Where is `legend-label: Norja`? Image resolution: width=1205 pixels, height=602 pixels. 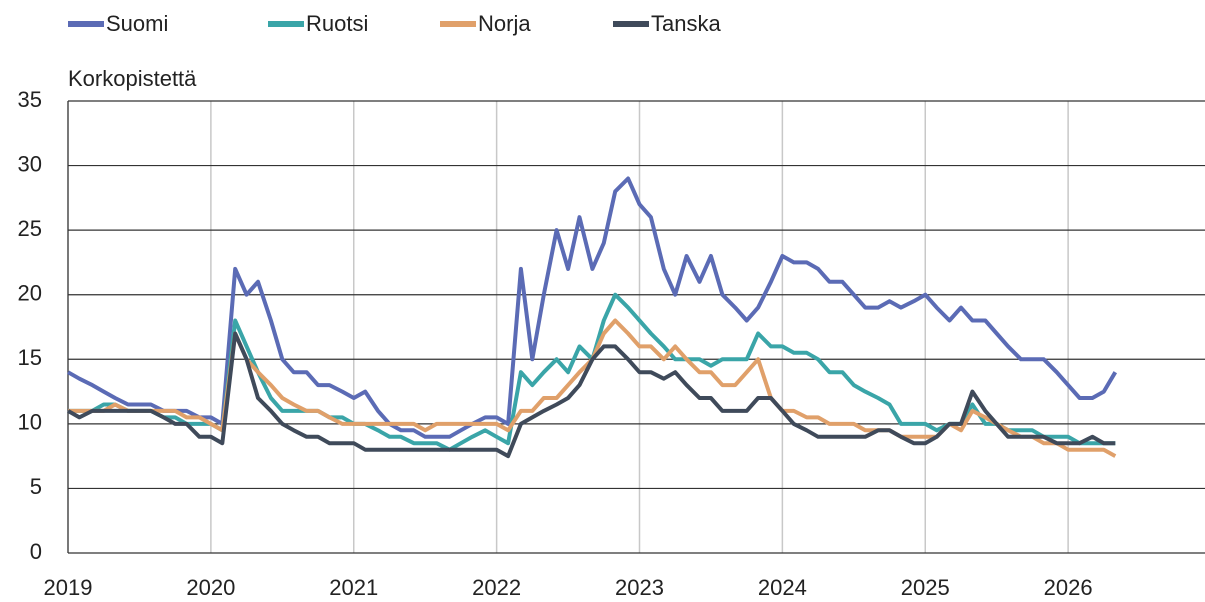
legend-label: Norja is located at coordinates (504, 23).